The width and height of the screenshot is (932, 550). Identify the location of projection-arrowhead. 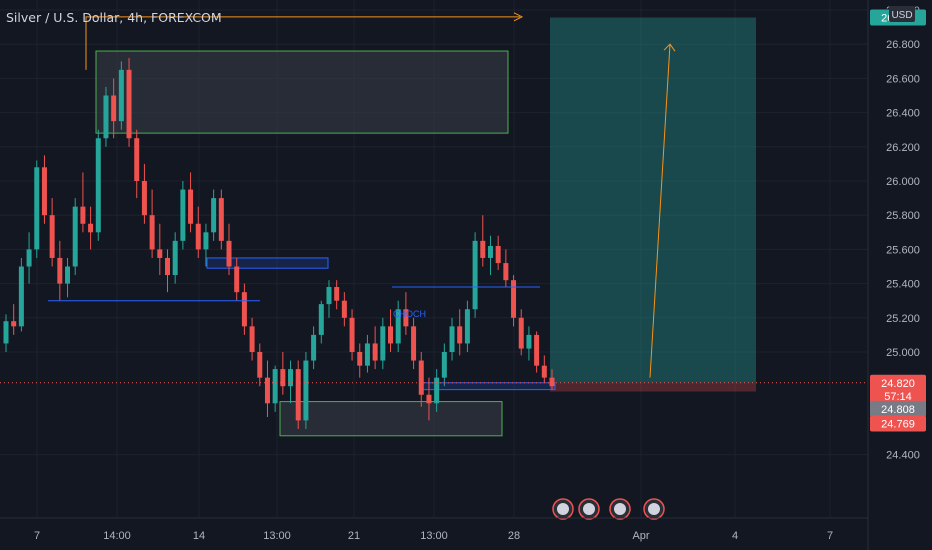
(669, 47).